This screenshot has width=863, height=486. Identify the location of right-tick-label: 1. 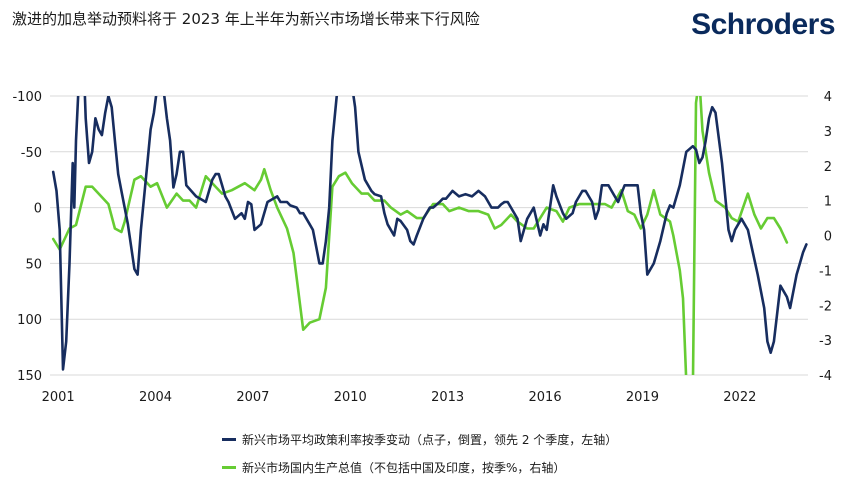
(828, 202).